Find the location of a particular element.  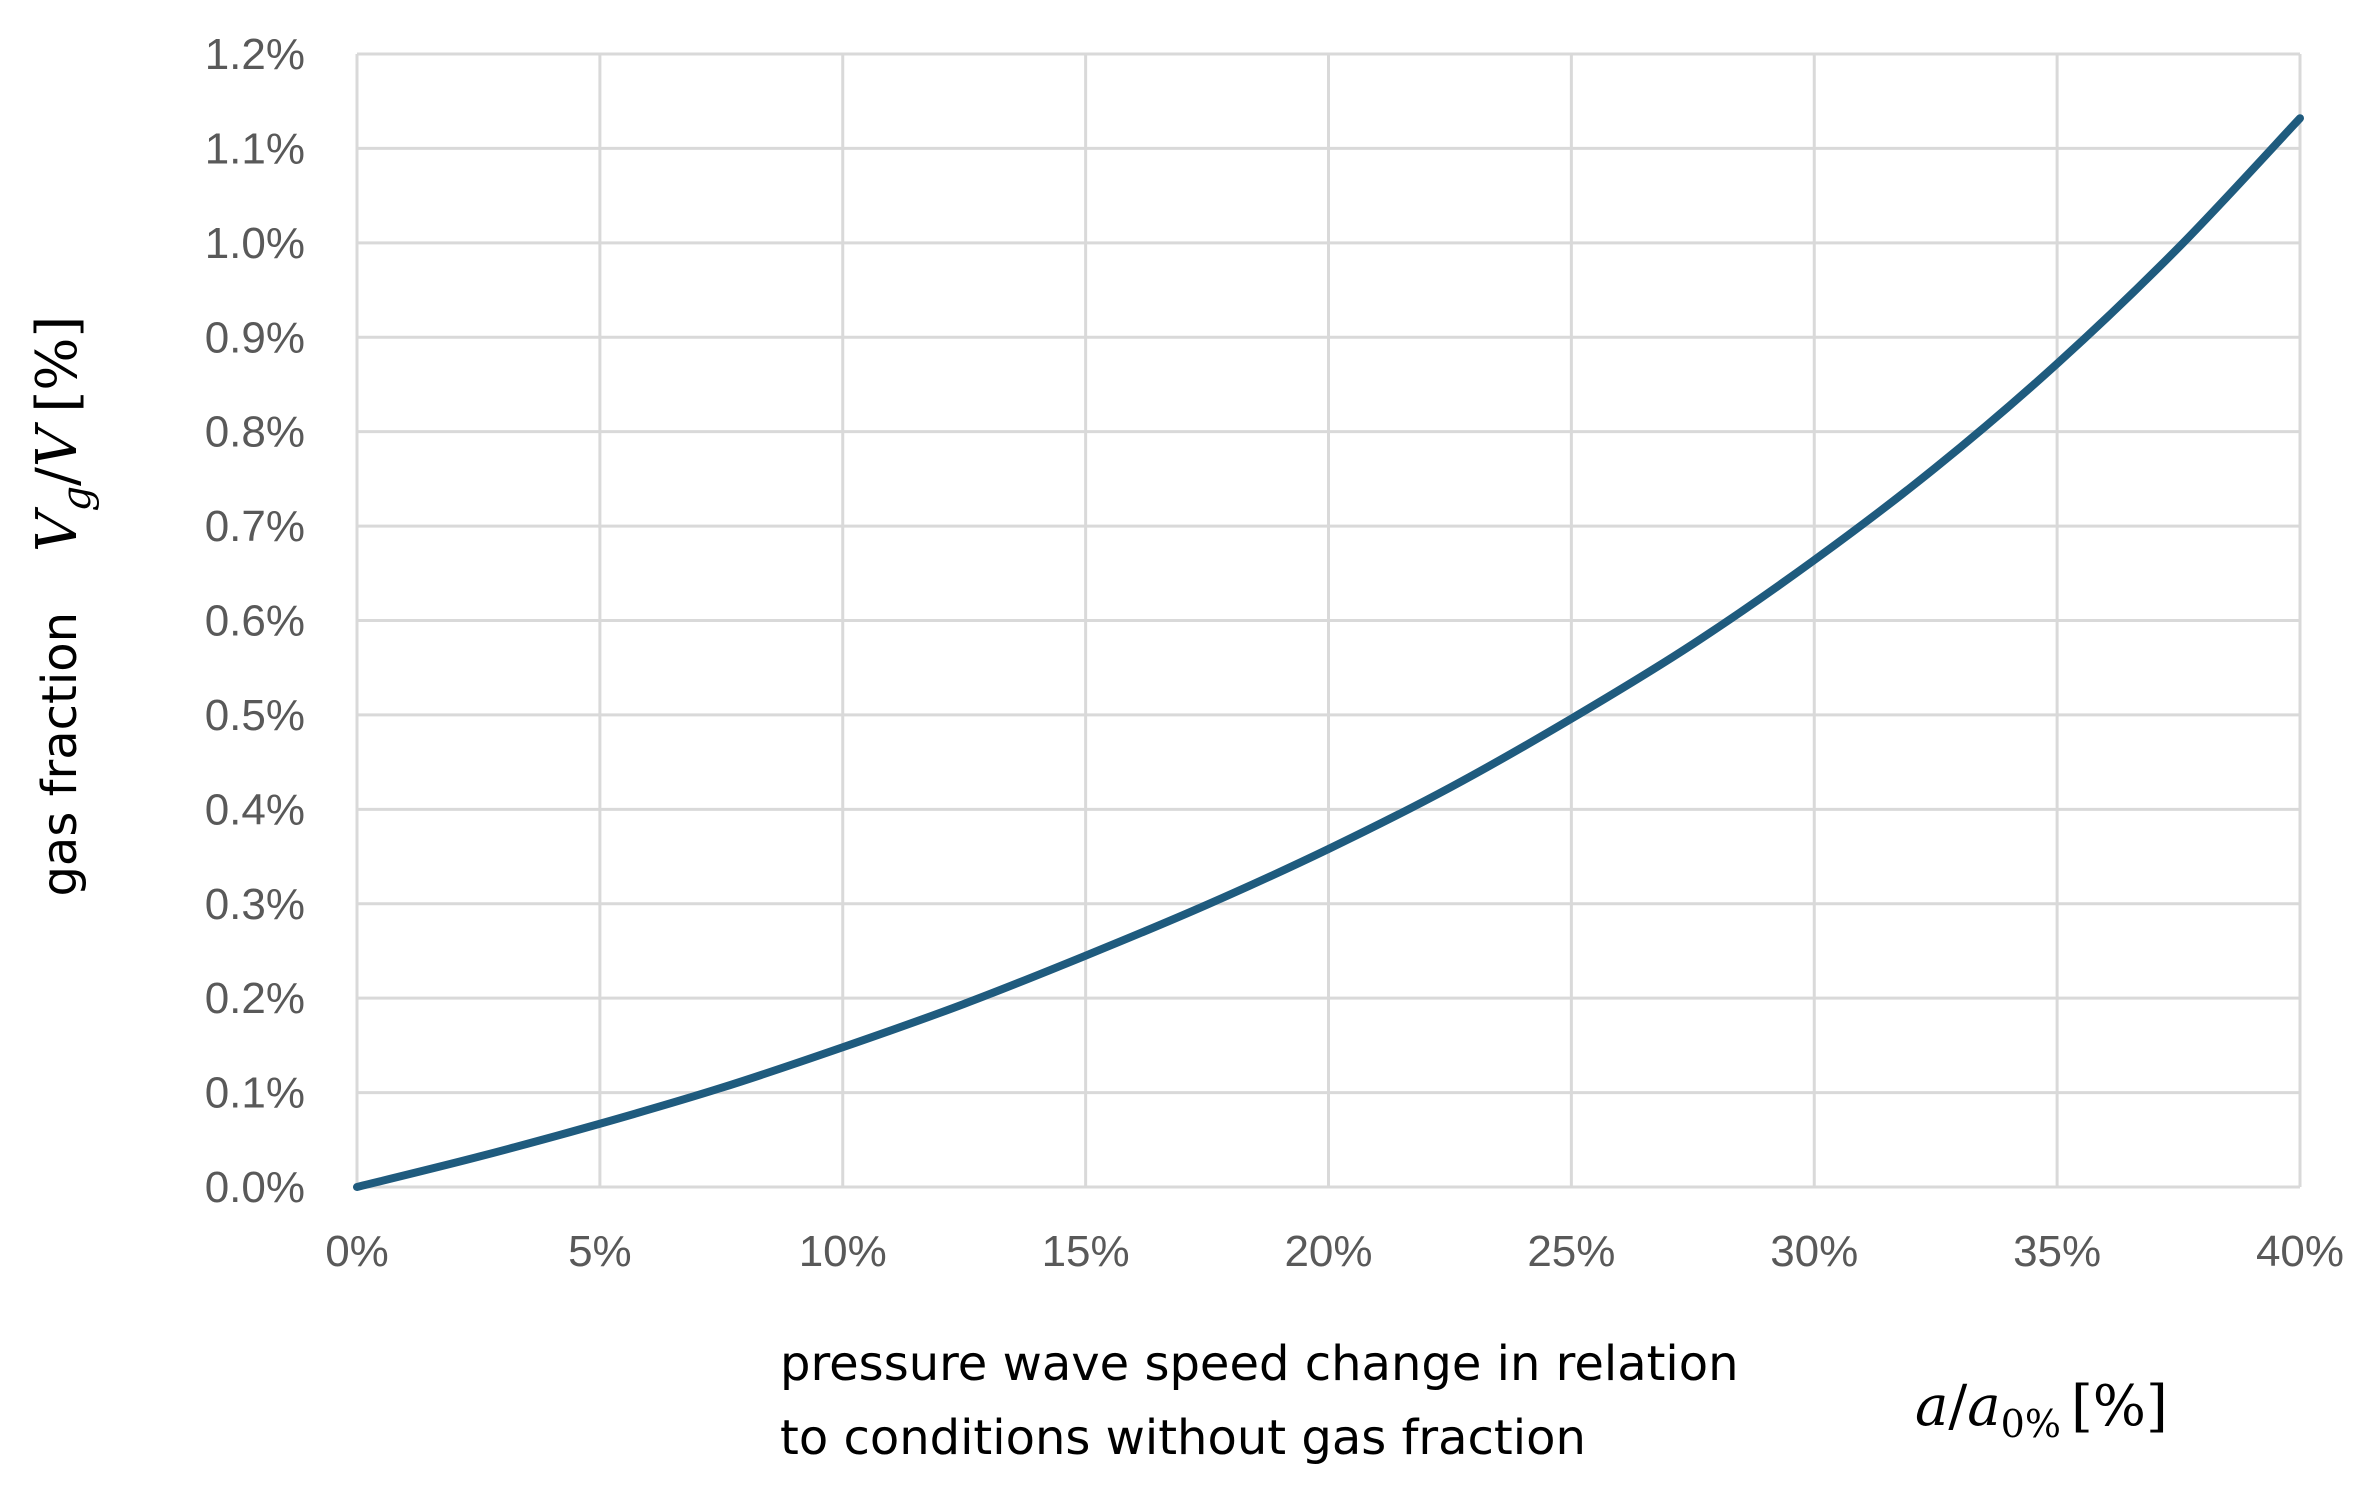

y-tick-label: 0.3% is located at coordinates (255, 904).